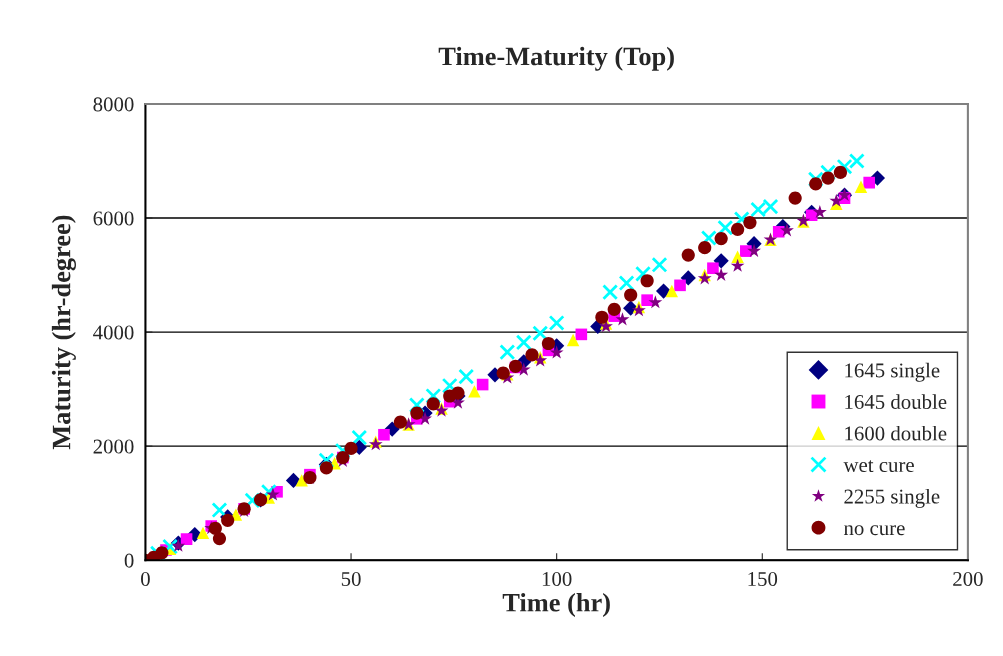 The width and height of the screenshot is (1003, 656). What do you see at coordinates (896, 433) in the screenshot?
I see `legend-label: 1600 double` at bounding box center [896, 433].